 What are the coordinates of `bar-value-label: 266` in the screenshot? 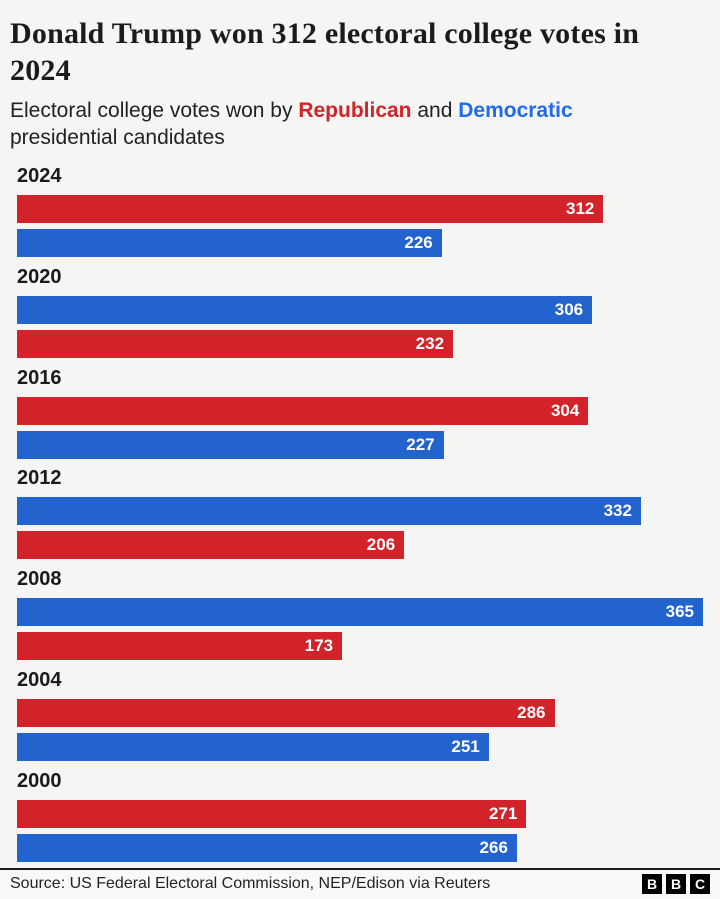 It's located at (493, 847).